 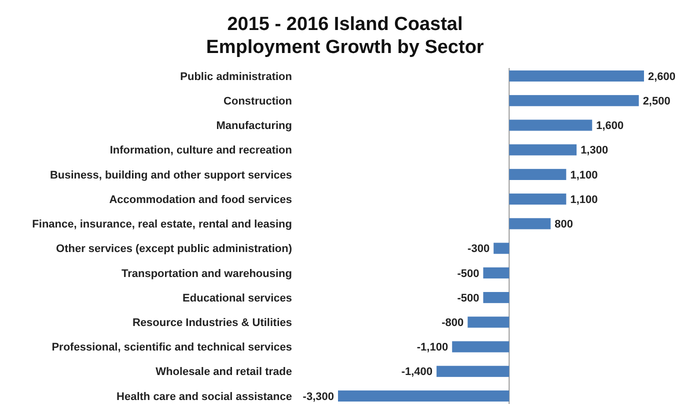 I want to click on y-tick-label: Information, culture and recreation, so click(x=201, y=150).